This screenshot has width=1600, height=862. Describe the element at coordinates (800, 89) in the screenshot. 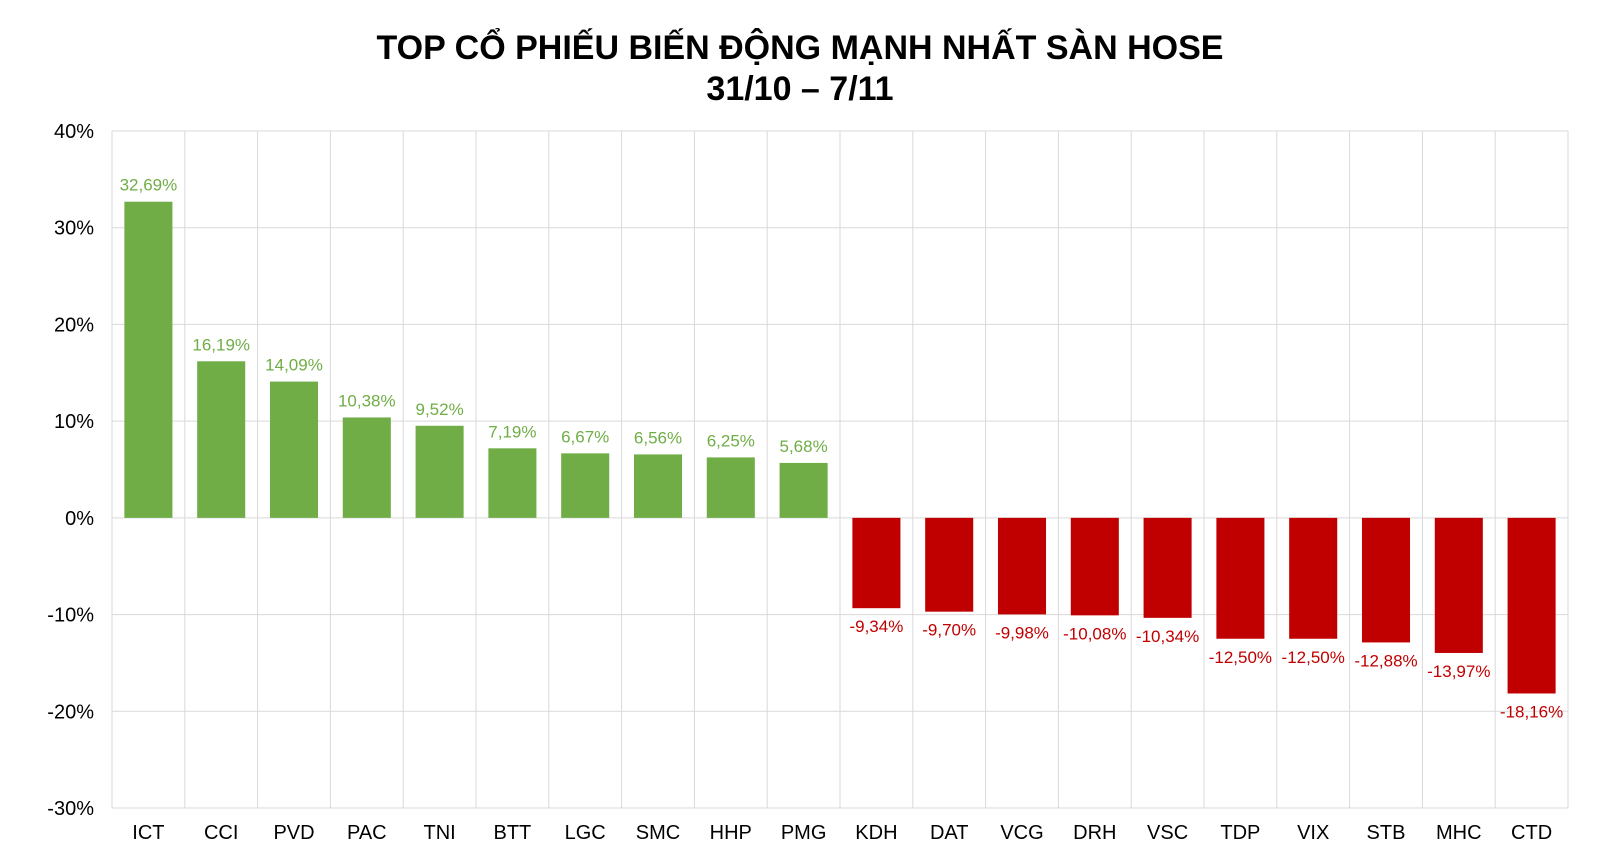

I see `chart-subtitle: 31/10 – 7/11` at that location.